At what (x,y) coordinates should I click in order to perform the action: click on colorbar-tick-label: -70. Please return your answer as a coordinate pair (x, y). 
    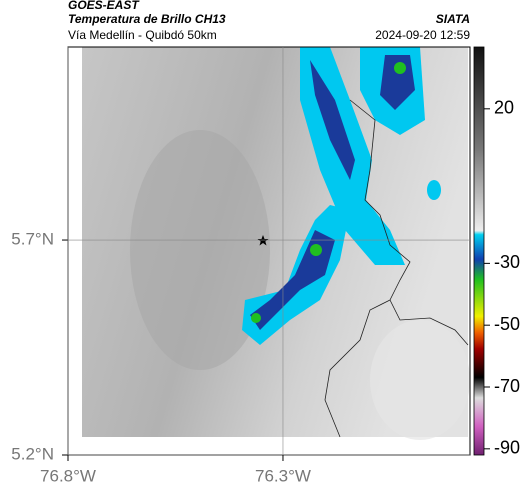
    Looking at the image, I should click on (507, 386).